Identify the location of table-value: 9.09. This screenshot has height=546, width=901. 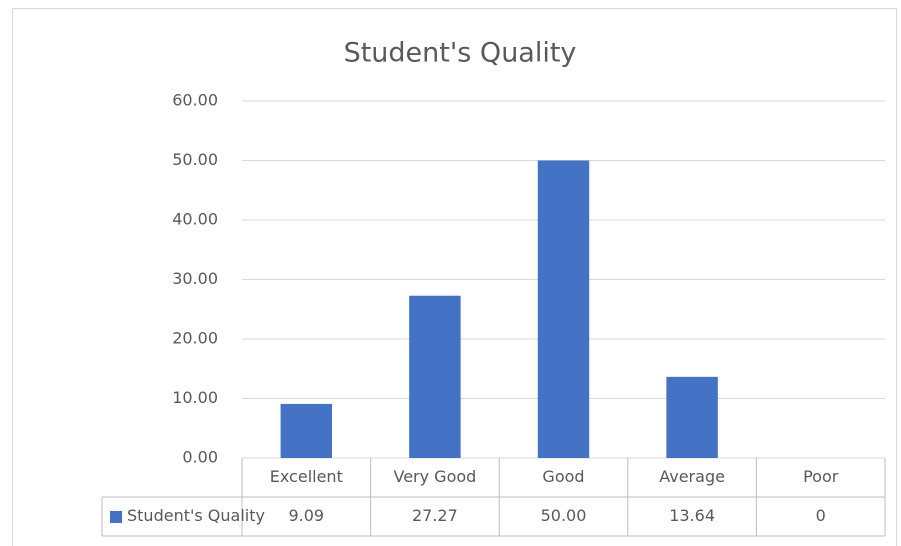
(306, 515).